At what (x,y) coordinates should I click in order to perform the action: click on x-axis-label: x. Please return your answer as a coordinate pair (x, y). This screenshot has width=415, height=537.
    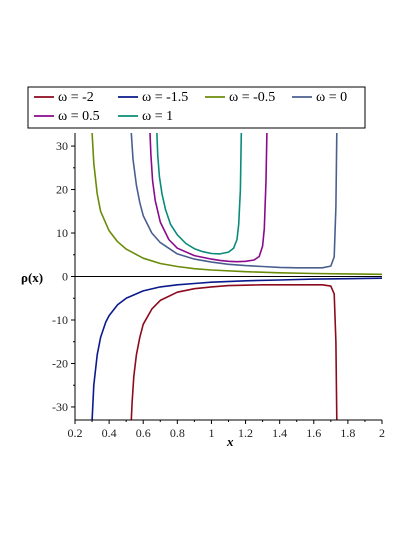
    Looking at the image, I should click on (230, 441).